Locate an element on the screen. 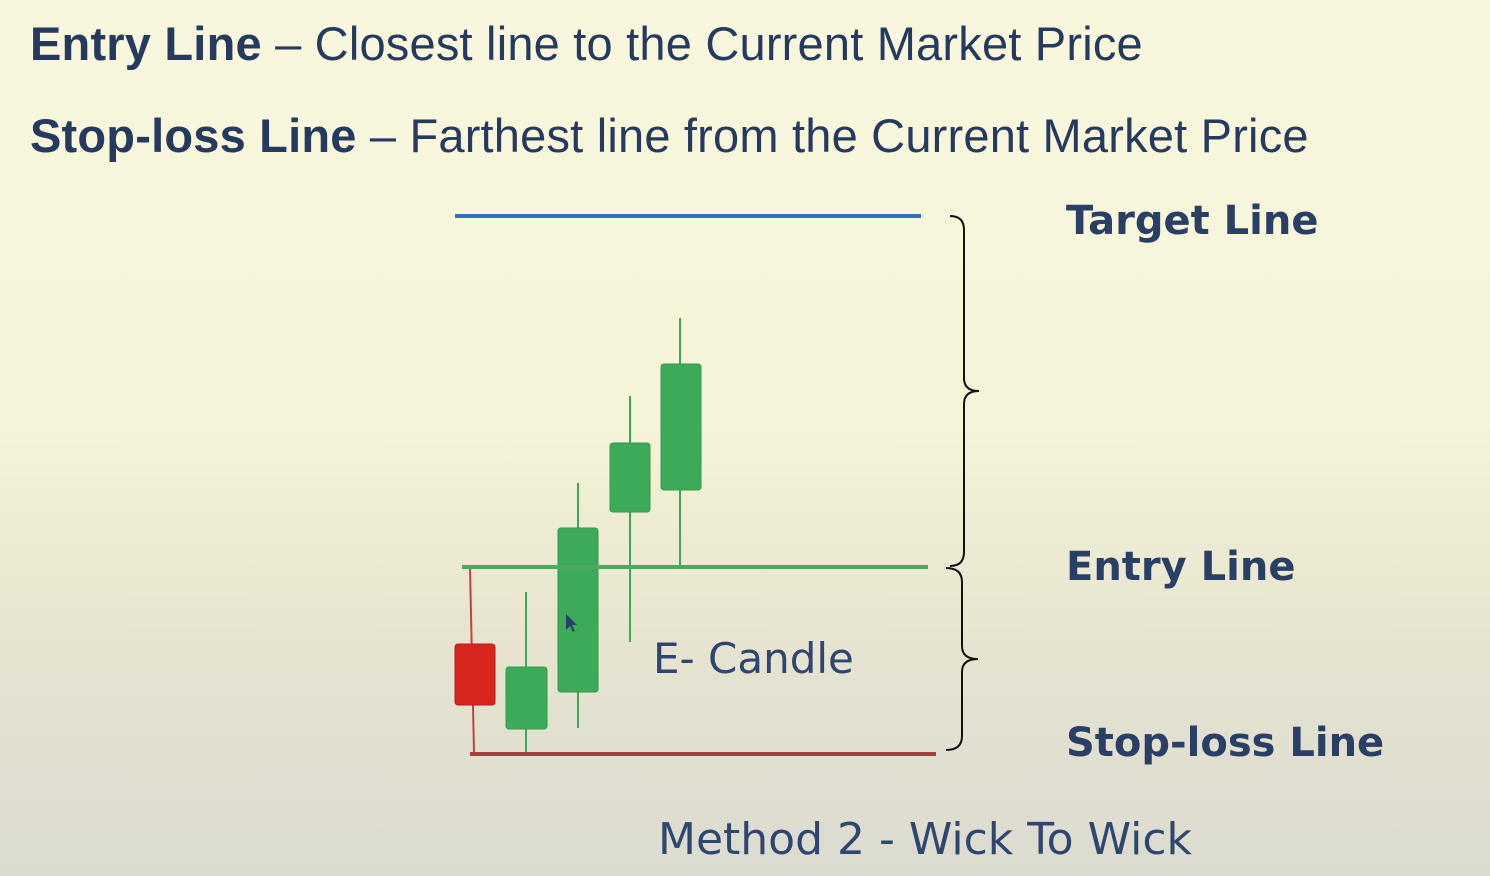  red-candle-body is located at coordinates (475, 674).